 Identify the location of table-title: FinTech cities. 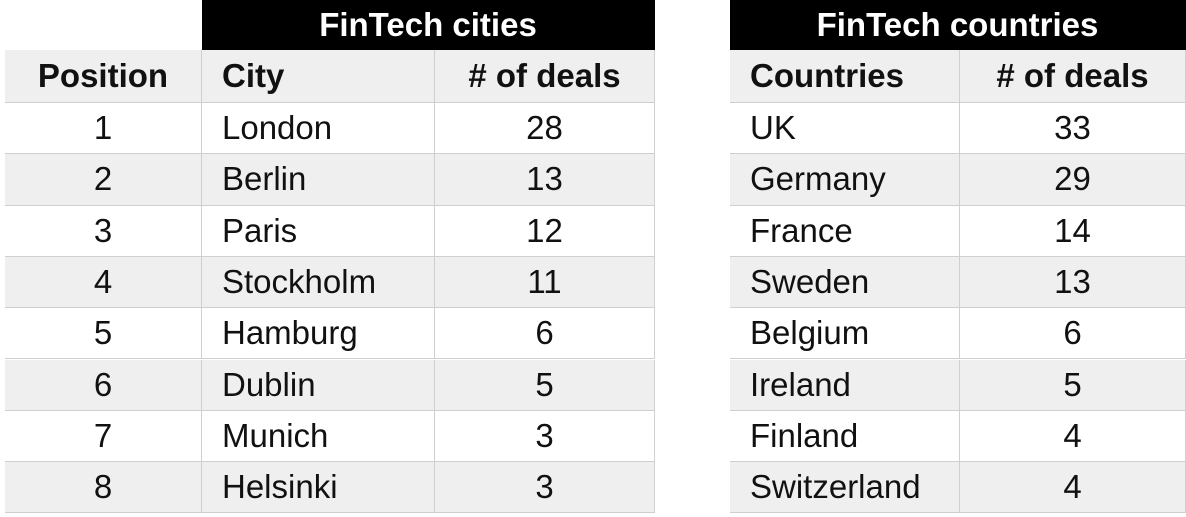
(428, 25).